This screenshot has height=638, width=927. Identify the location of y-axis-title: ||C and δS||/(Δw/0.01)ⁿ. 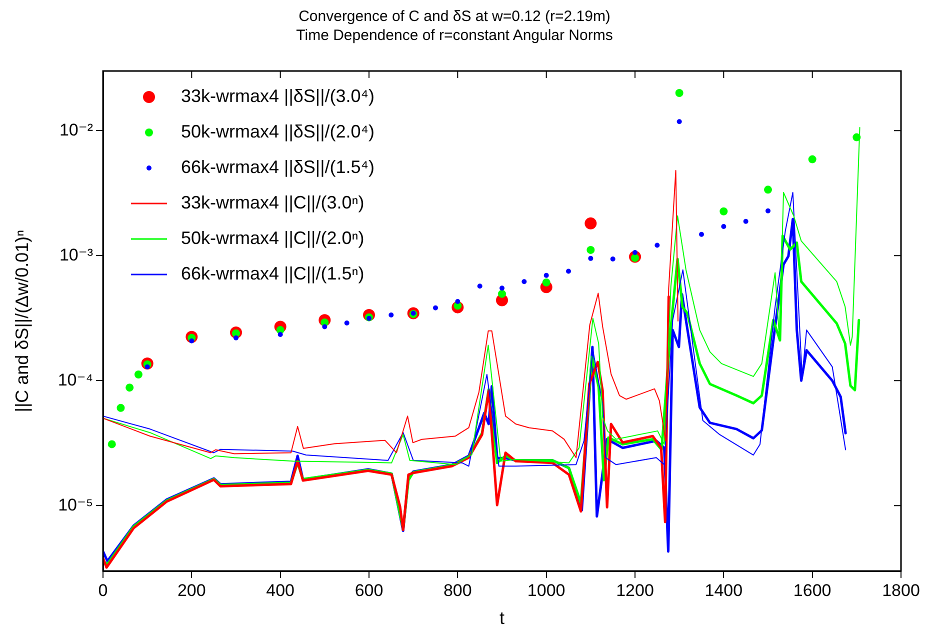
(22, 321).